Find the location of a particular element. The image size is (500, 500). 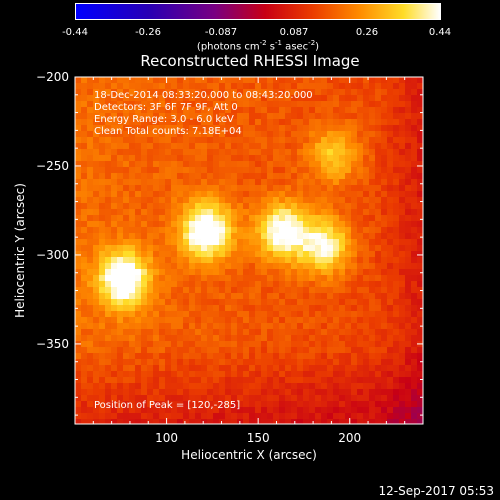

colorbar-tick: 0.44 is located at coordinates (440, 32).